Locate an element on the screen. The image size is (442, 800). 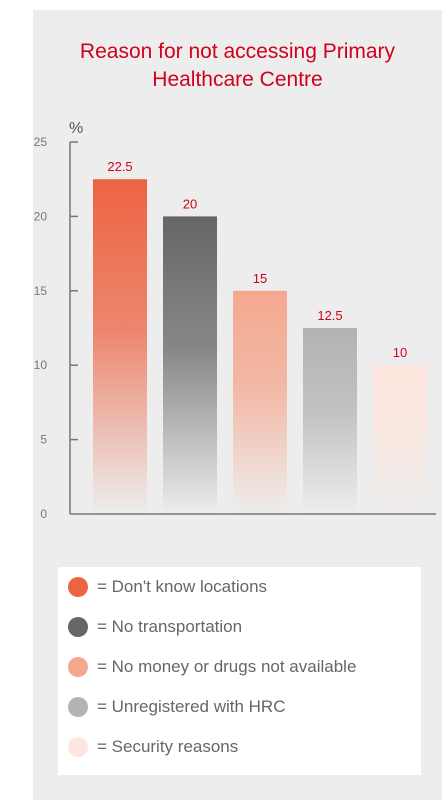
legend-item: = Security reasons is located at coordinates (153, 747).